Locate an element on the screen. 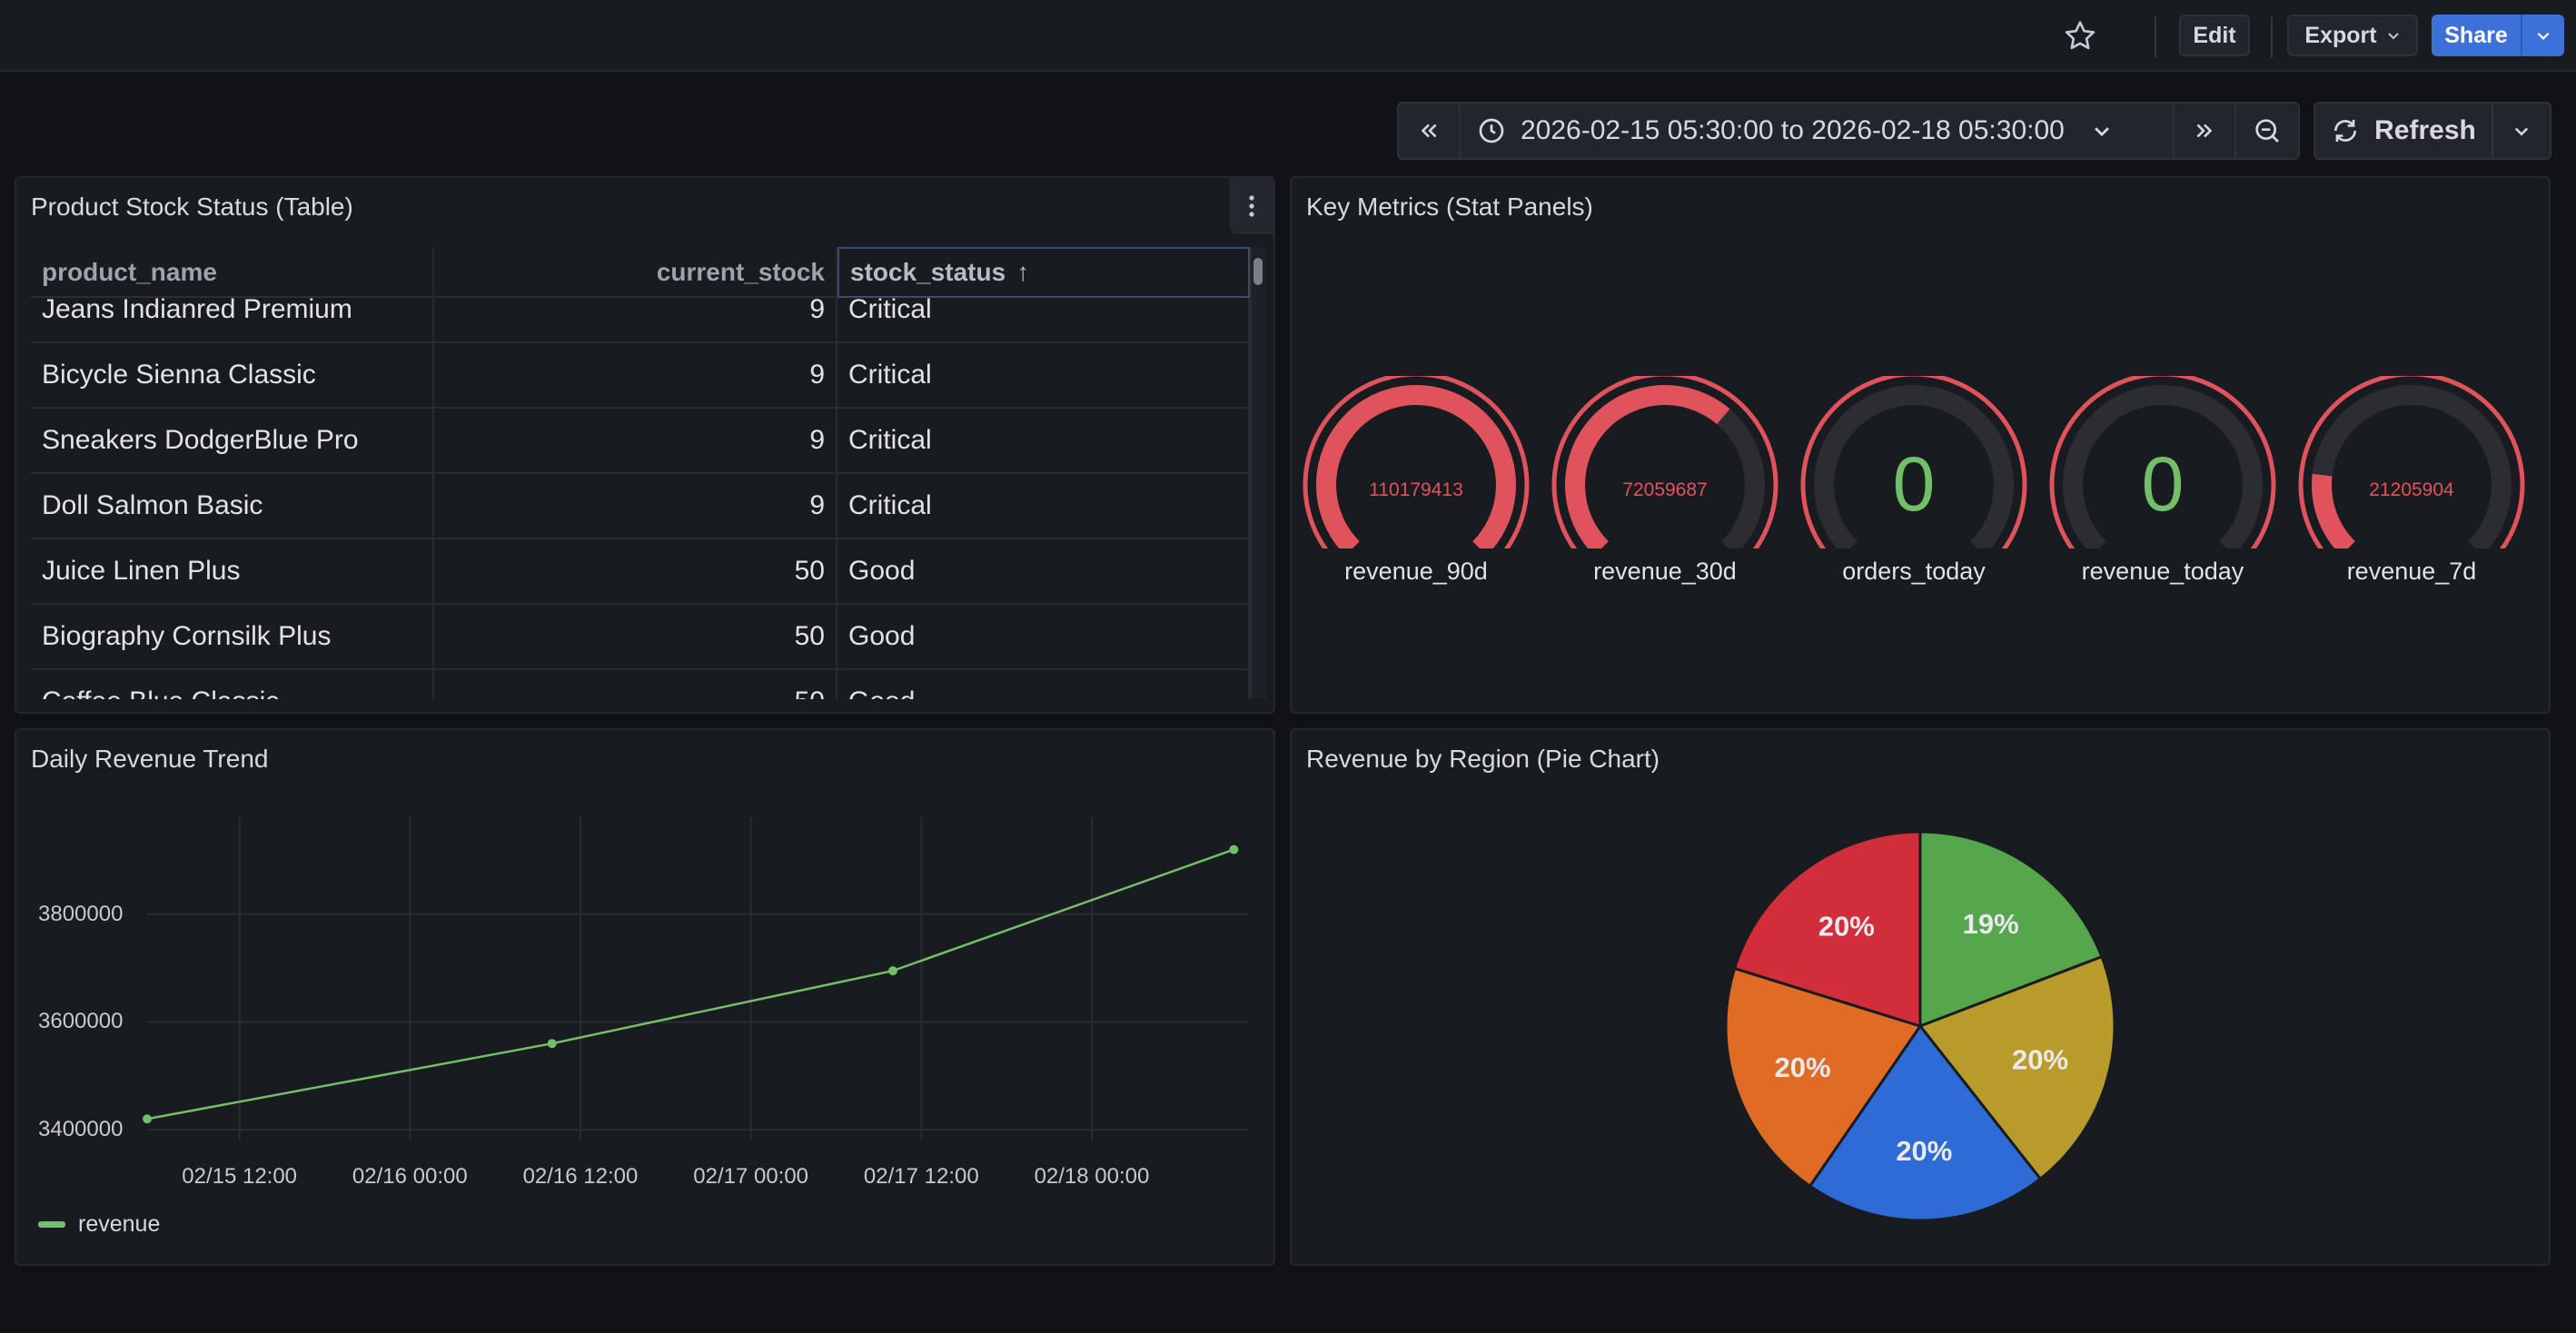  line-chart is located at coordinates (695, 979).